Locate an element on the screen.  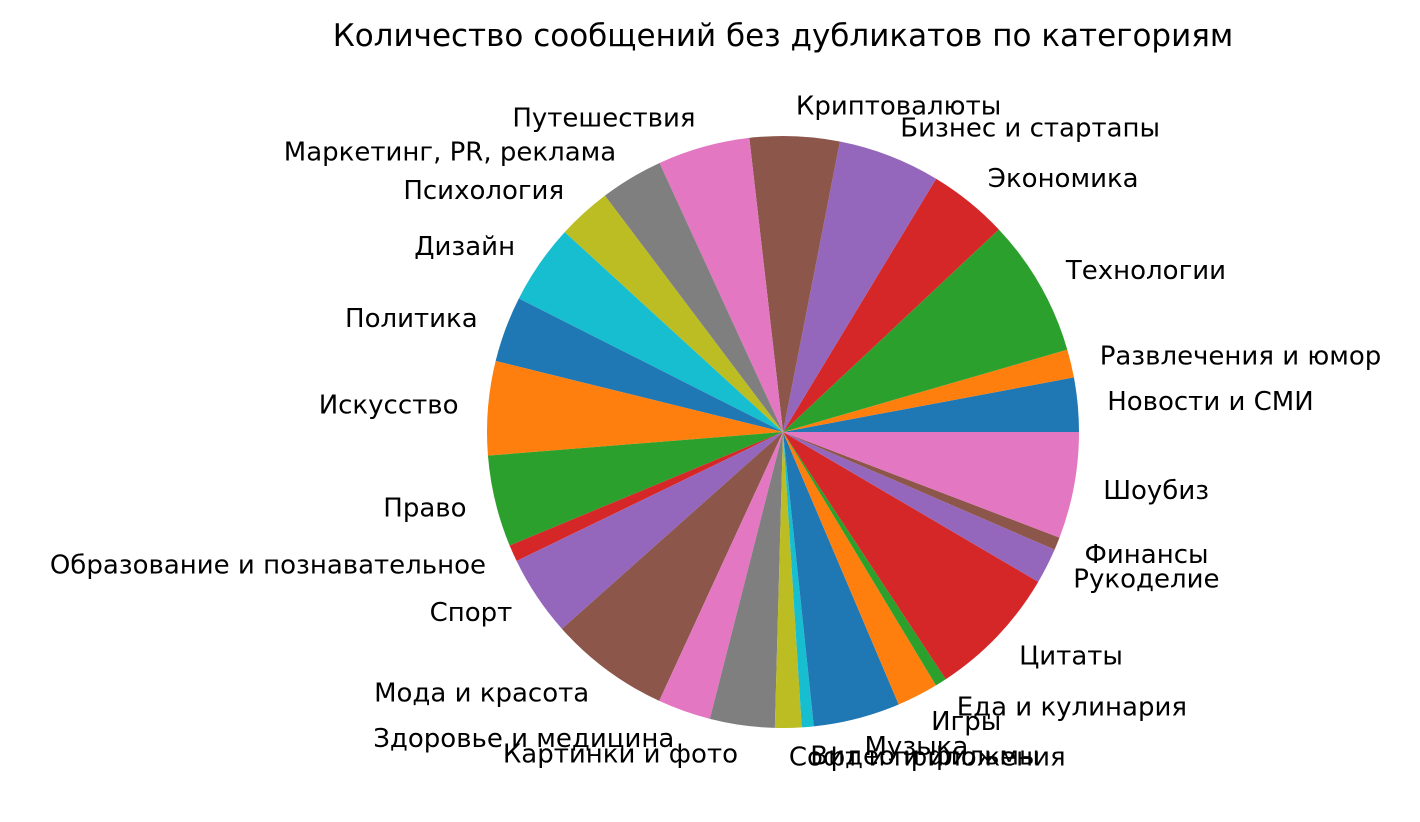
pie-slice-криптовалюты is located at coordinates (794, 284).